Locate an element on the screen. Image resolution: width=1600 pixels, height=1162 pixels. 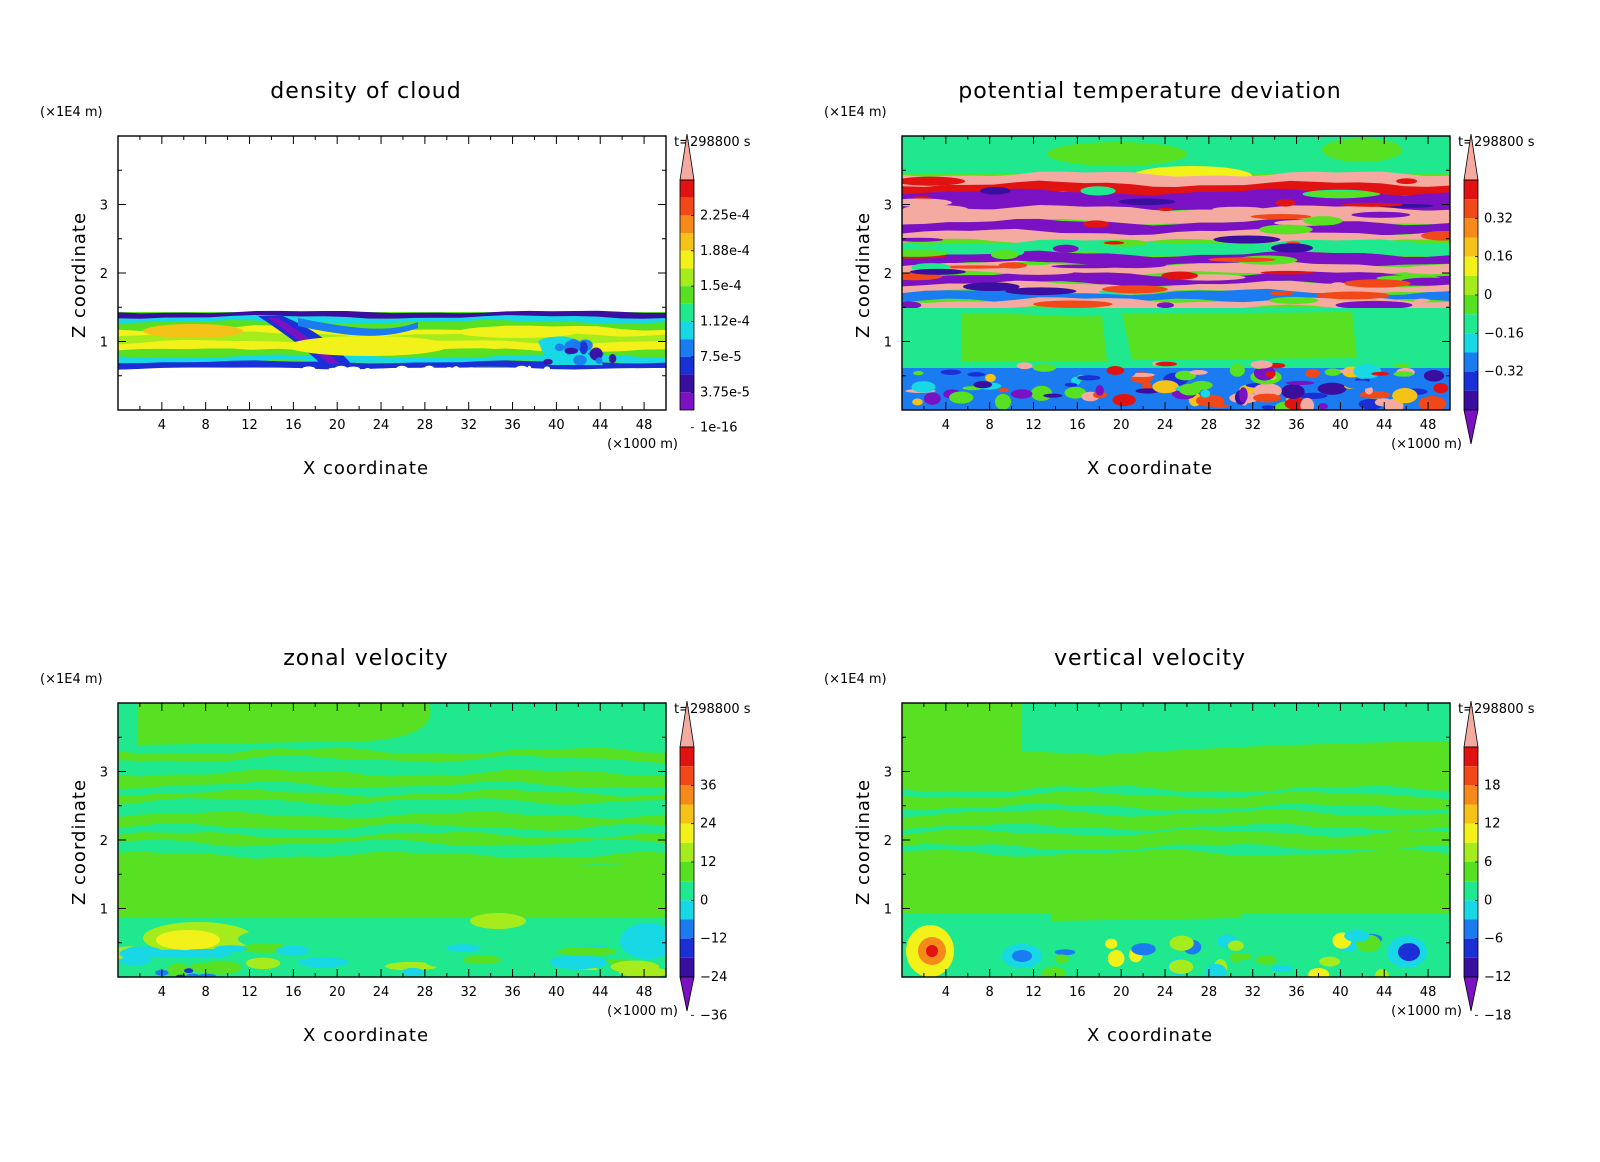
colorbar-label: −36 is located at coordinates (713, 1015).